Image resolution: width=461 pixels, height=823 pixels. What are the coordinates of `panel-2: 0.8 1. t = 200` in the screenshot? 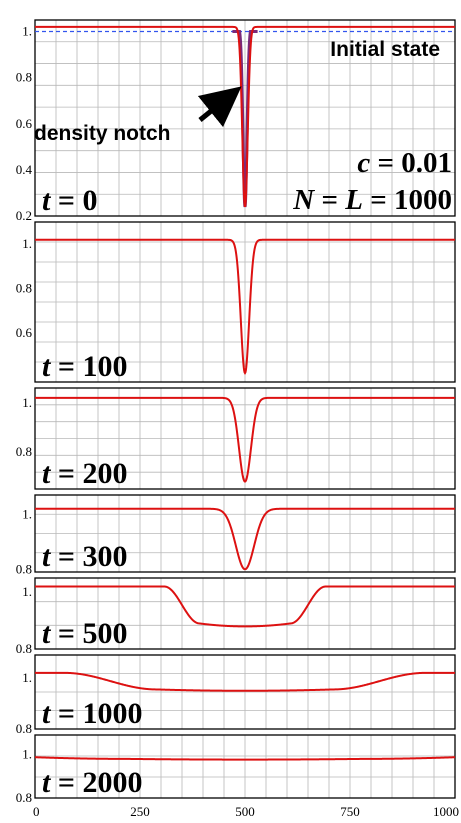 It's located at (236, 438).